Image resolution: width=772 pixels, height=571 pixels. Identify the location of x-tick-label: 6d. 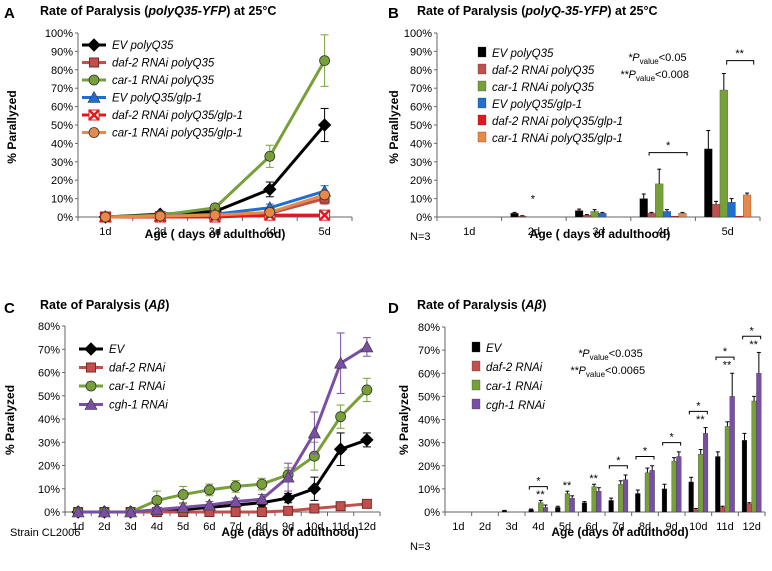
(592, 527).